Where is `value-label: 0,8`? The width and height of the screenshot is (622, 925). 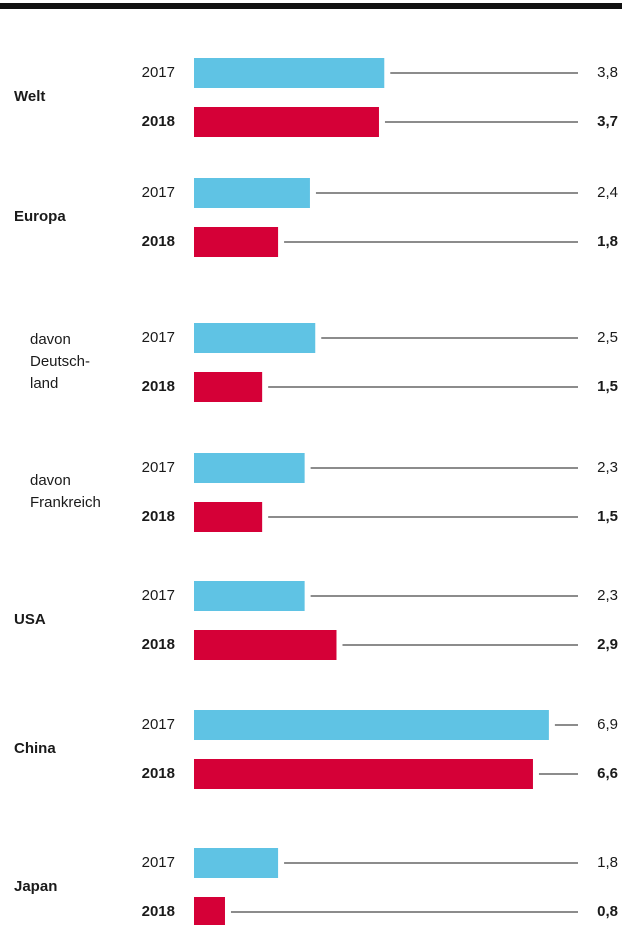
value-label: 0,8 is located at coordinates (607, 911).